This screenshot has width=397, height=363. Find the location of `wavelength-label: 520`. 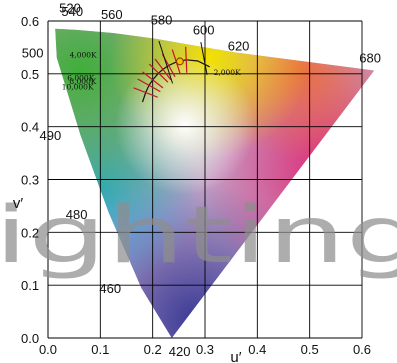

wavelength-label: 520 is located at coordinates (70, 8).